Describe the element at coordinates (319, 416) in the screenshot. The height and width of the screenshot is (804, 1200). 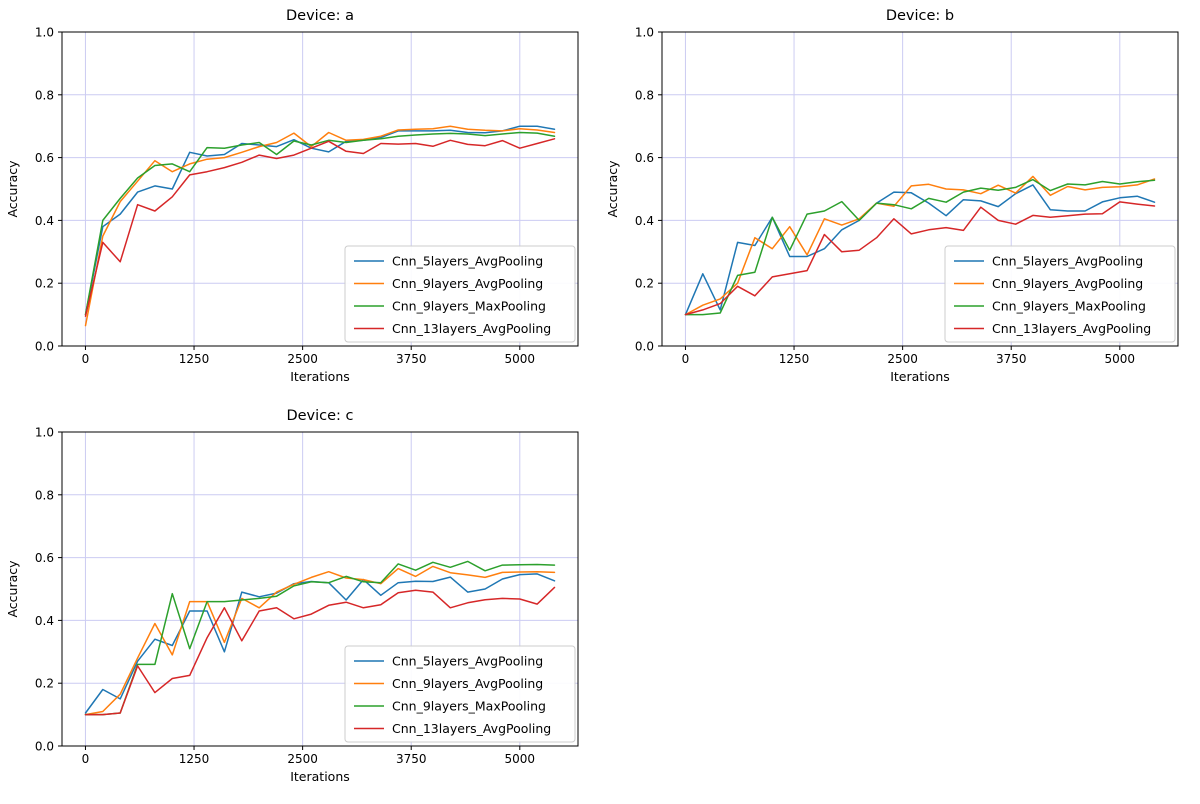
I see `chart-title: Device: c` at that location.